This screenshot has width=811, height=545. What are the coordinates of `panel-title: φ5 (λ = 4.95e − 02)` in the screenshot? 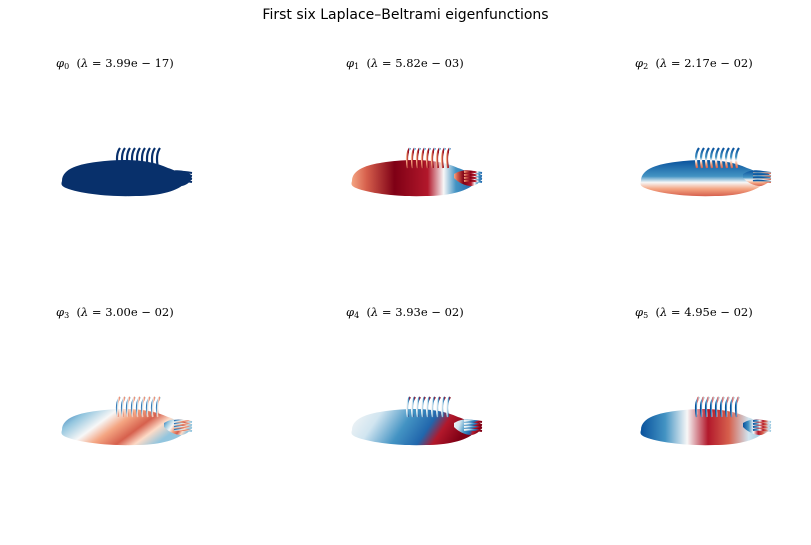 It's located at (694, 312).